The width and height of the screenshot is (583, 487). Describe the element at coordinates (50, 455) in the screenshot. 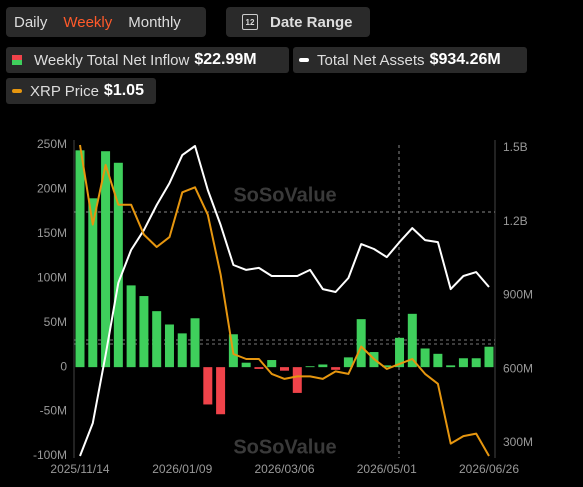

I see `y-tick-label: -100M` at that location.